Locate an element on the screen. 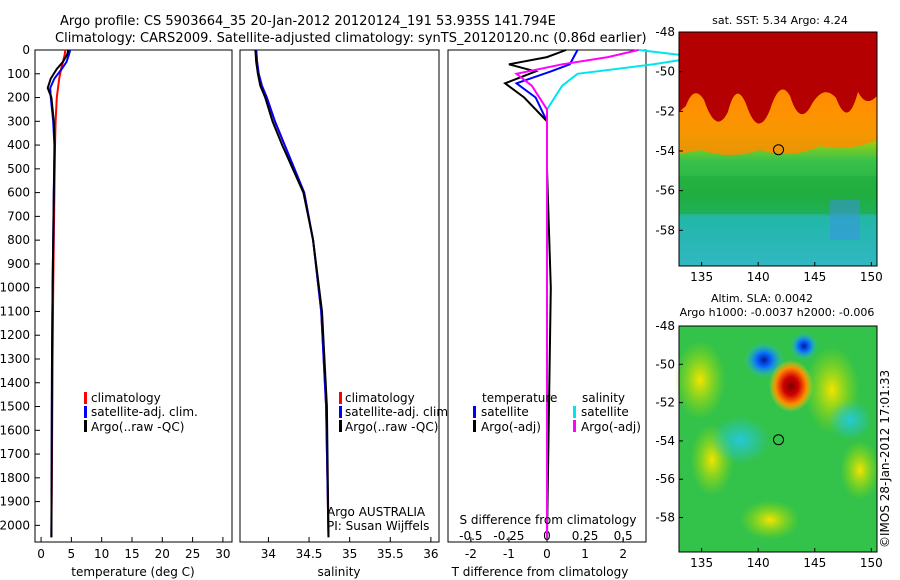  sst-map-title: sat. SST: 5.34 Argo: 4.24 is located at coordinates (780, 20).